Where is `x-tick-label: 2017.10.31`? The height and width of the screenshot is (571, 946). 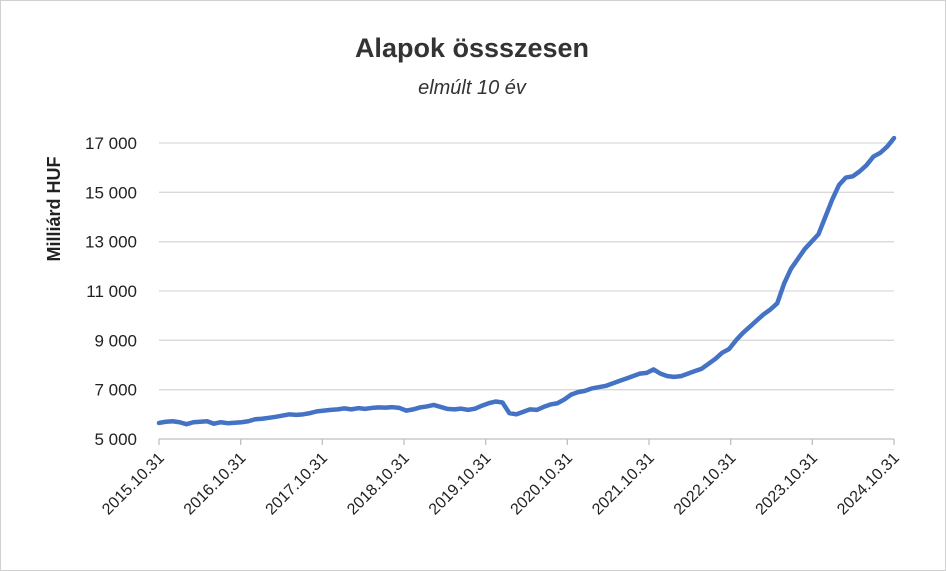 x-tick-label: 2017.10.31 is located at coordinates (297, 484).